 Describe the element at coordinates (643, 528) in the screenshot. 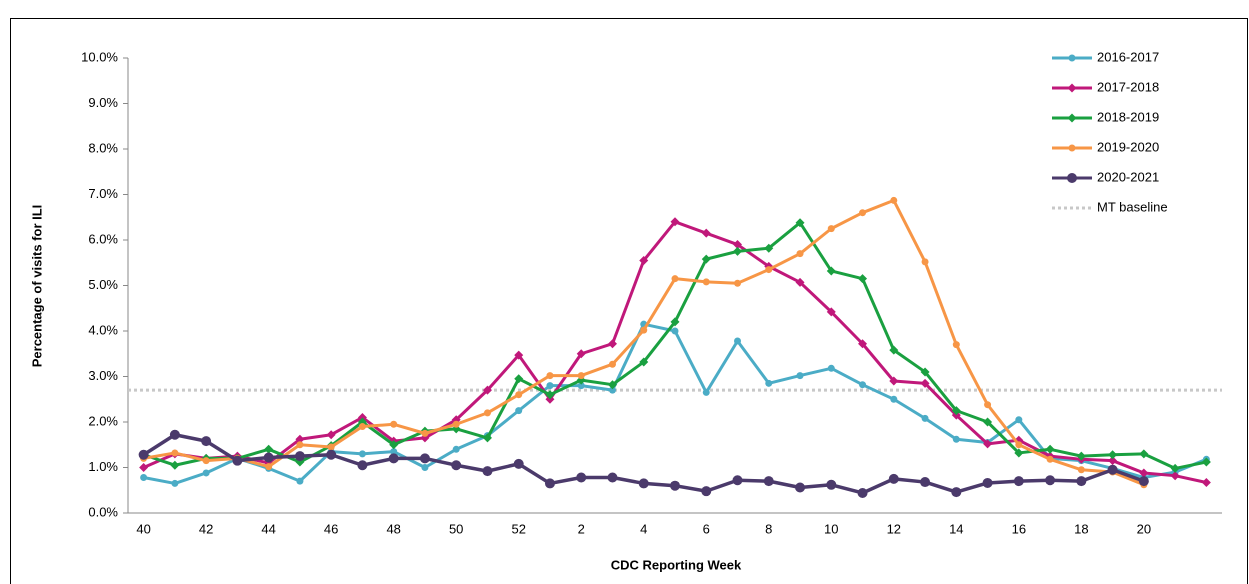

I see `x-tick-label: 4` at that location.